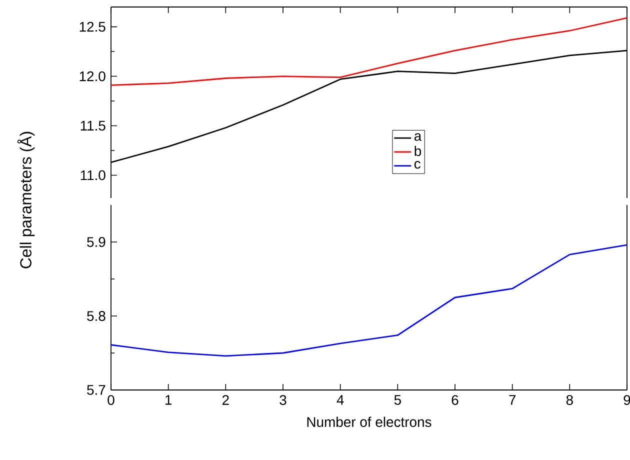  Describe the element at coordinates (627, 400) in the screenshot. I see `x-tick-label: 9` at that location.